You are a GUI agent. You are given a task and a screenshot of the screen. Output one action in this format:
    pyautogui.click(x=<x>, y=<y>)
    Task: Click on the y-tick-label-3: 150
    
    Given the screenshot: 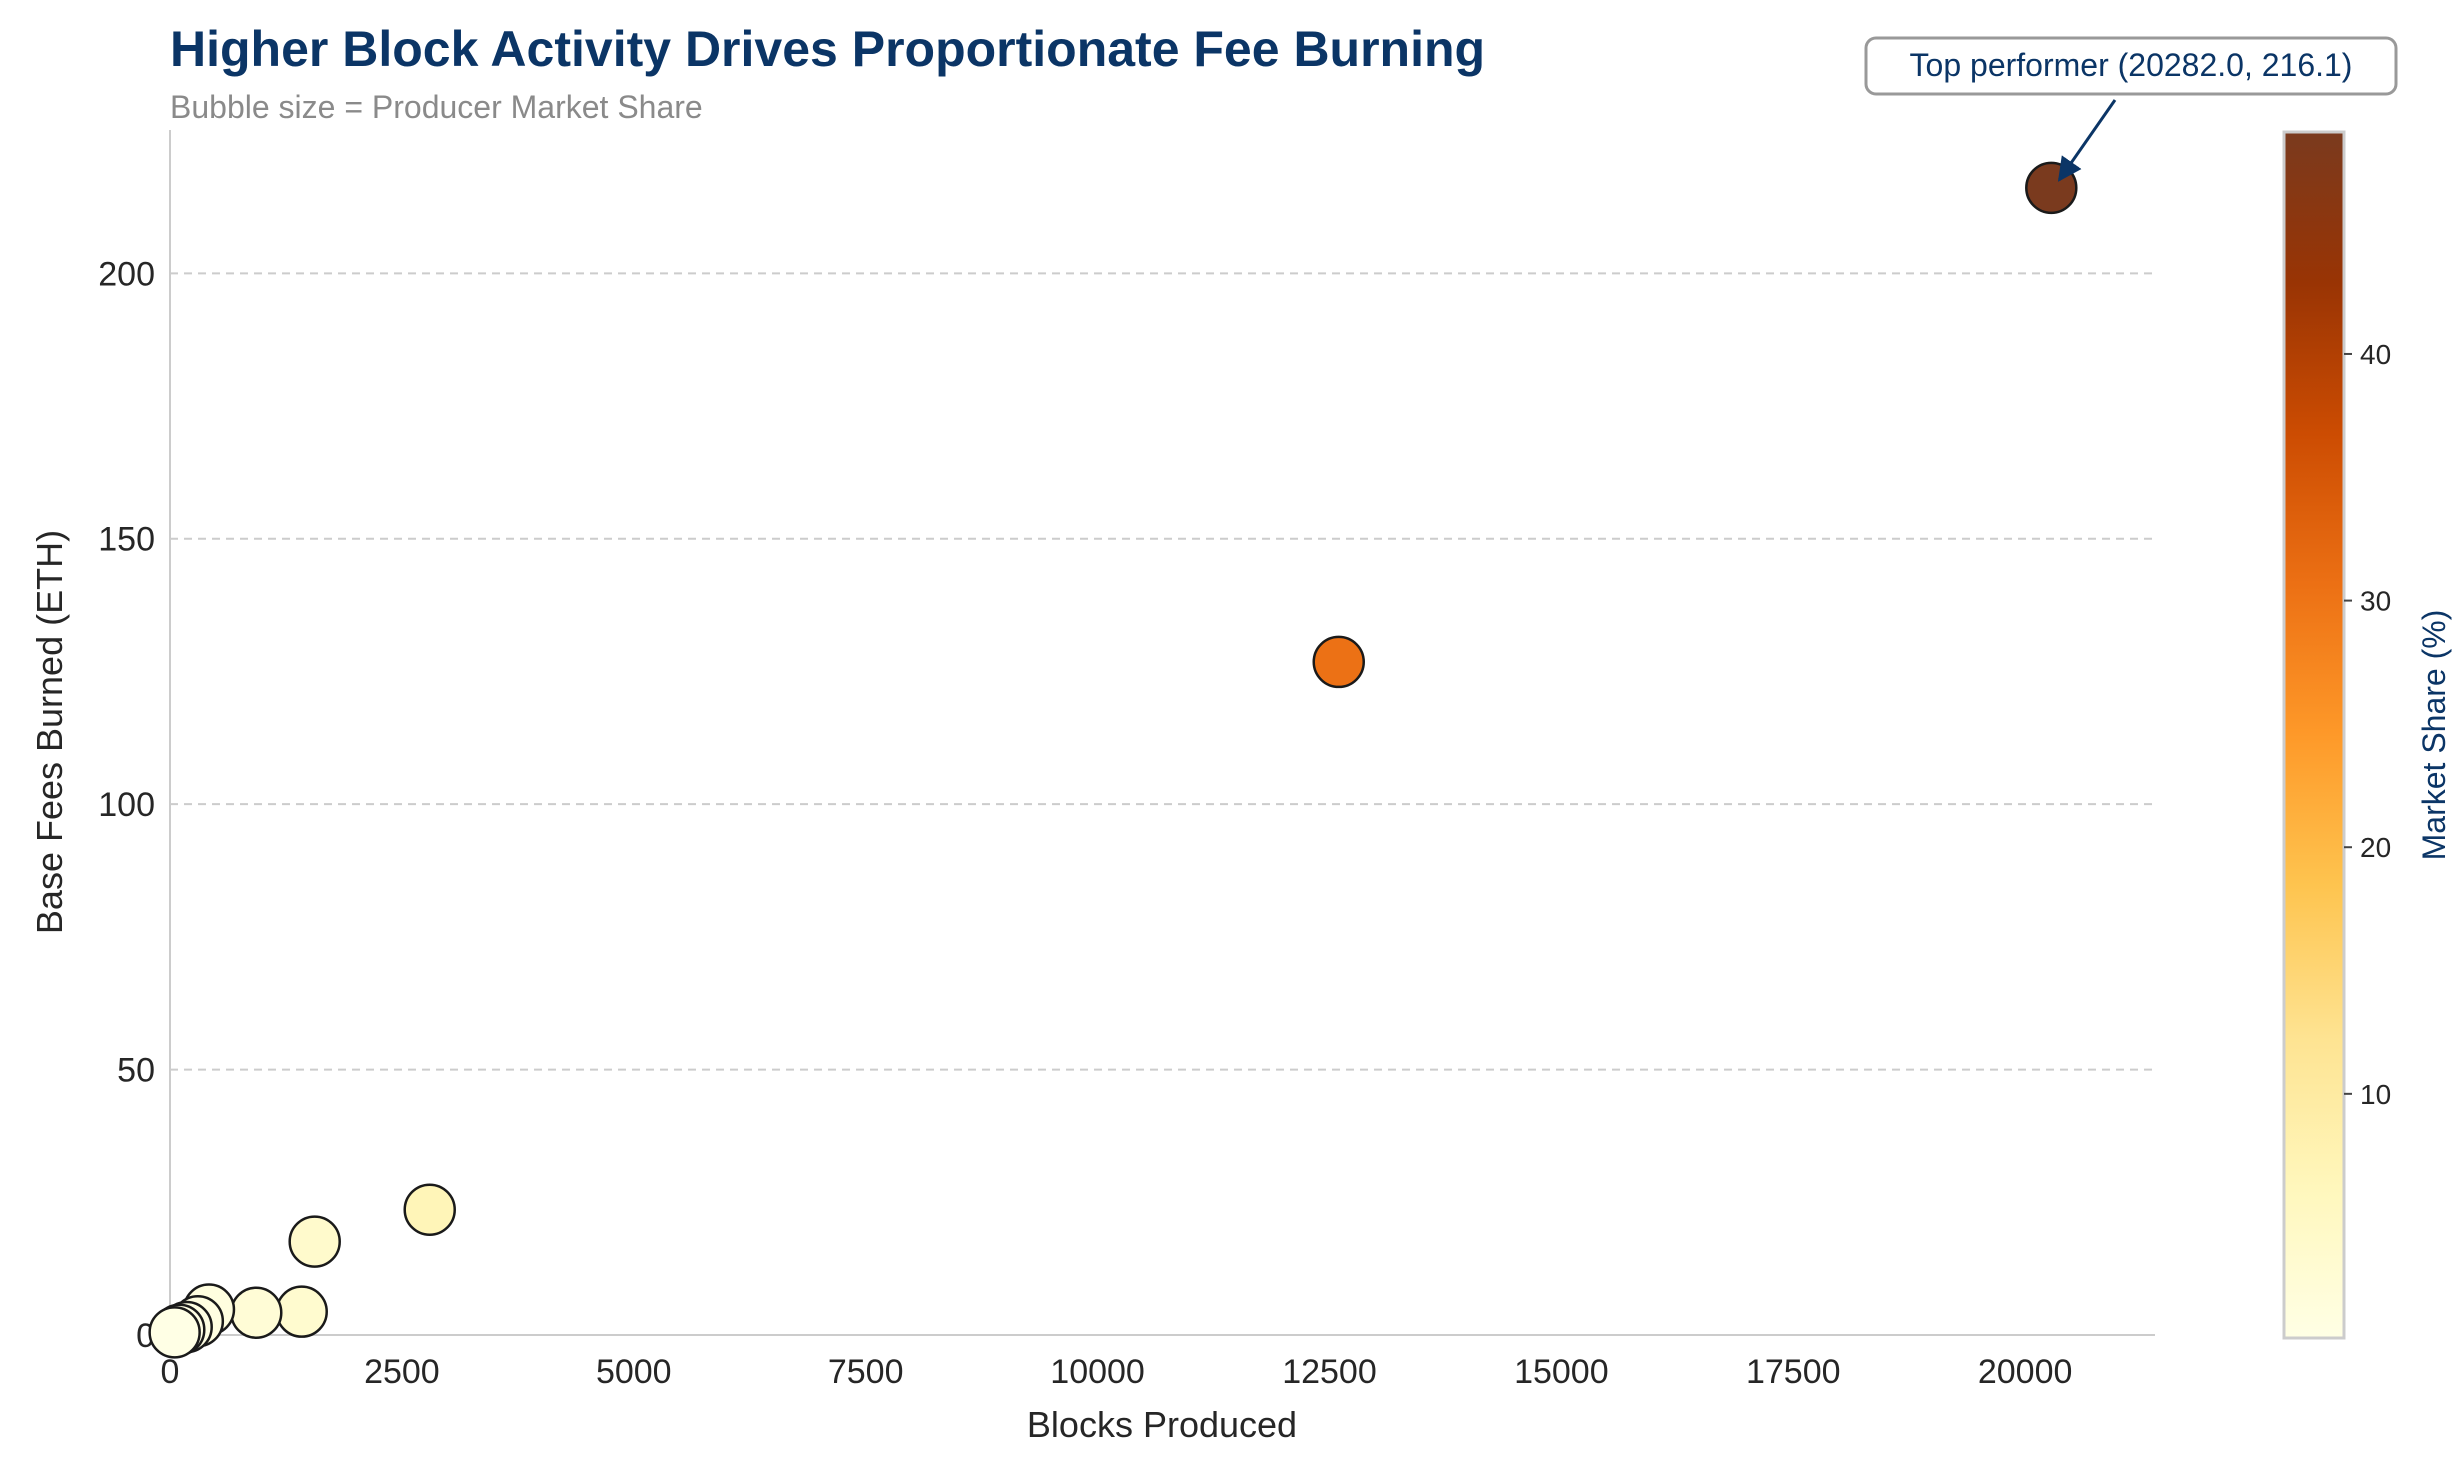 What is the action you would take?
    pyautogui.click(x=126, y=540)
    